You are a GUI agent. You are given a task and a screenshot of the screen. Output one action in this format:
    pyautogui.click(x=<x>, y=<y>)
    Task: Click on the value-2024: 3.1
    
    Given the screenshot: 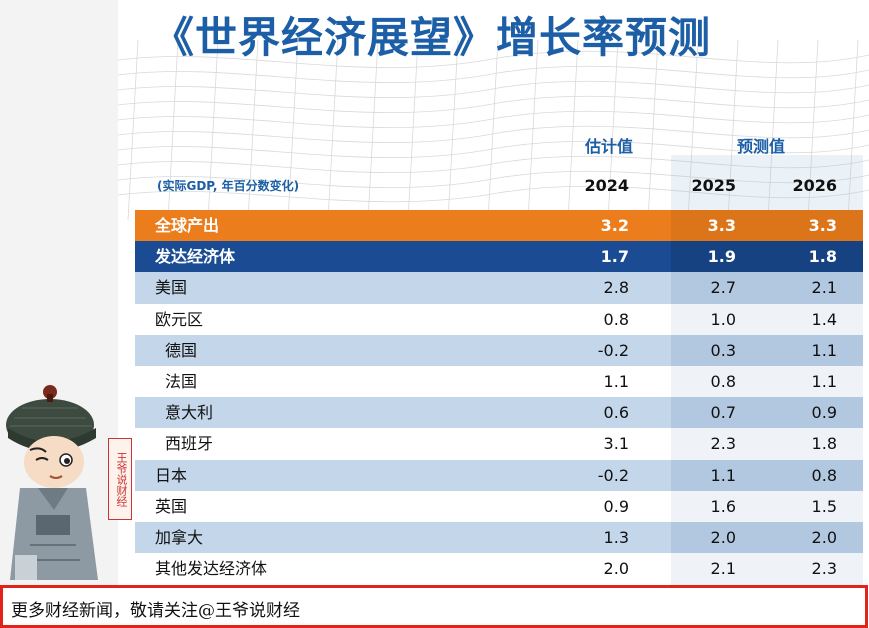 What is the action you would take?
    pyautogui.click(x=616, y=444)
    